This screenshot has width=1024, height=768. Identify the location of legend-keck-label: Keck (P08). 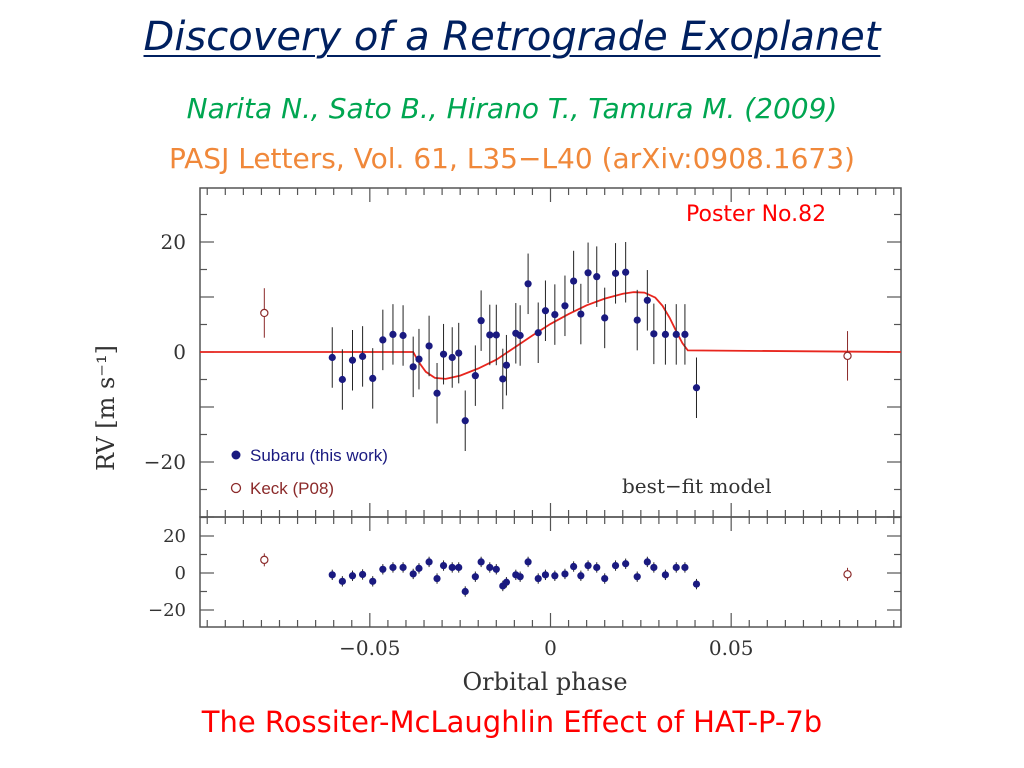
(292, 488).